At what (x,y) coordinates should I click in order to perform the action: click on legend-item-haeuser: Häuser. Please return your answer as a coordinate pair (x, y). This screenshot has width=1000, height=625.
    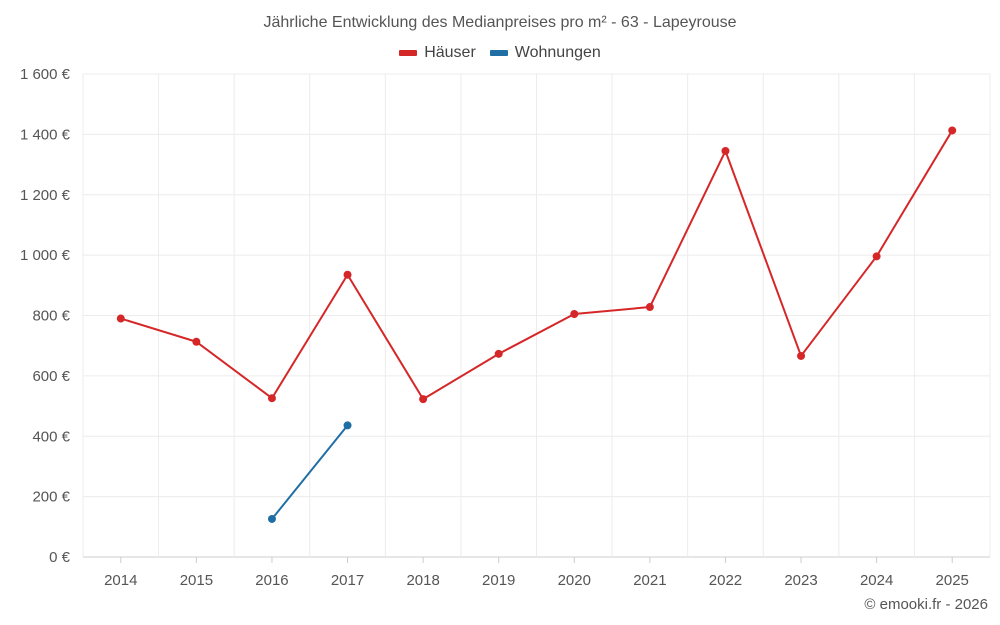
    Looking at the image, I should click on (437, 53).